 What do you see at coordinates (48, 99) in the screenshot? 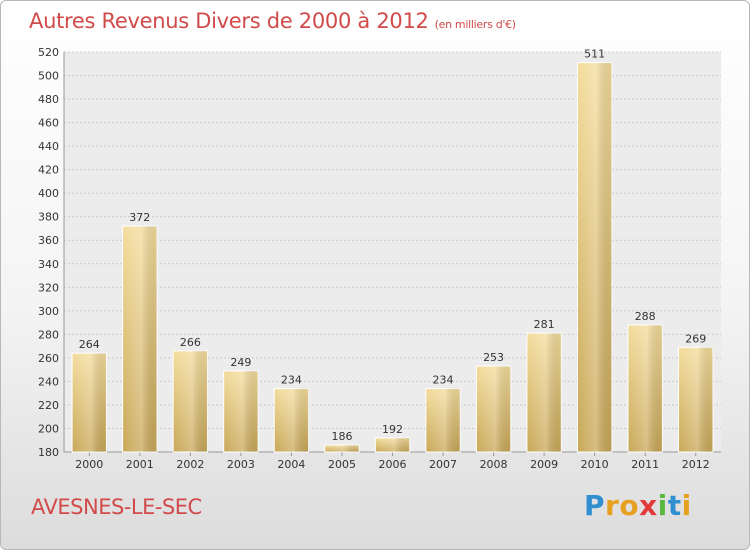
I see `y-tick-label: 480` at bounding box center [48, 99].